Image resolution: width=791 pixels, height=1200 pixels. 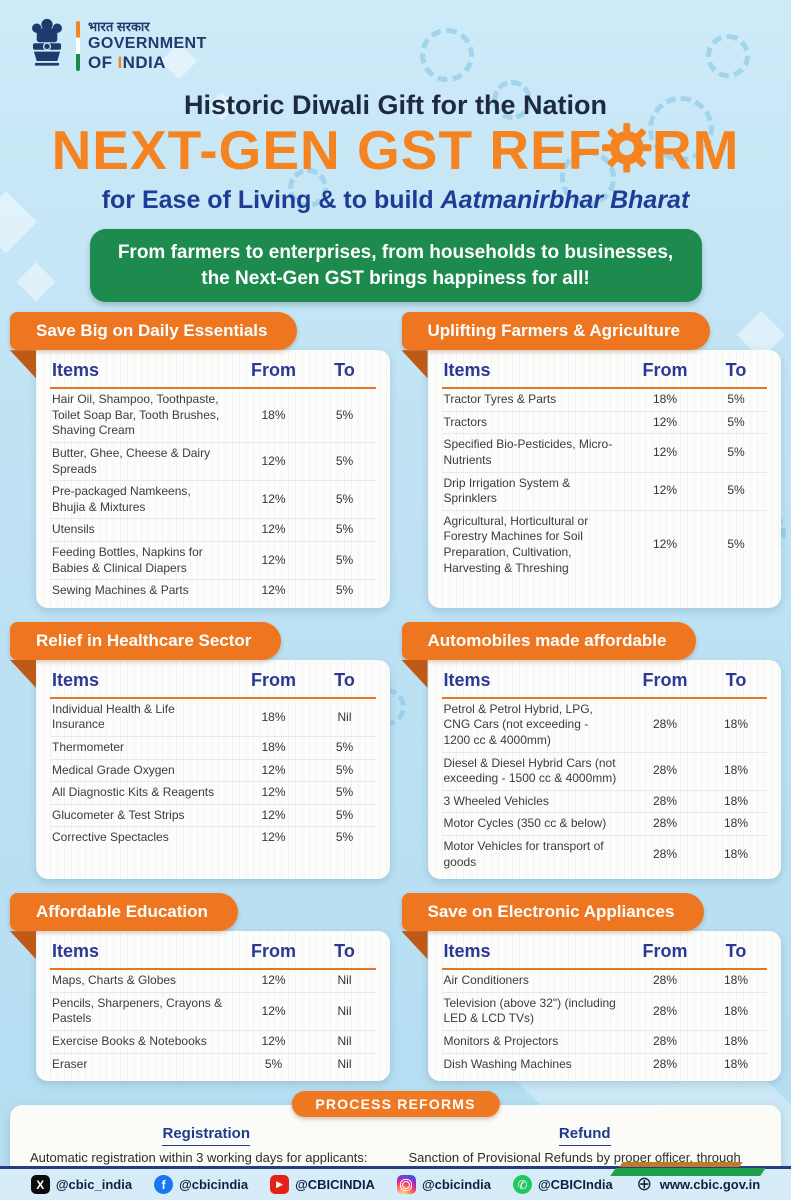 What do you see at coordinates (500, 399) in the screenshot?
I see `item-cell: Tractor Tyres & Parts` at bounding box center [500, 399].